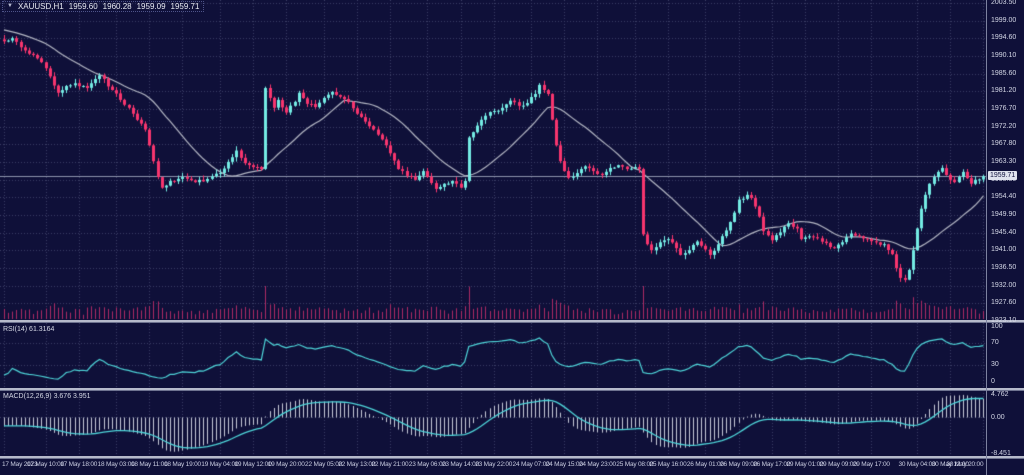 This screenshot has height=475, width=1024. I want to click on macd-indicator-label: MACD(12,26,9) 3.676 3.951, so click(47, 396).